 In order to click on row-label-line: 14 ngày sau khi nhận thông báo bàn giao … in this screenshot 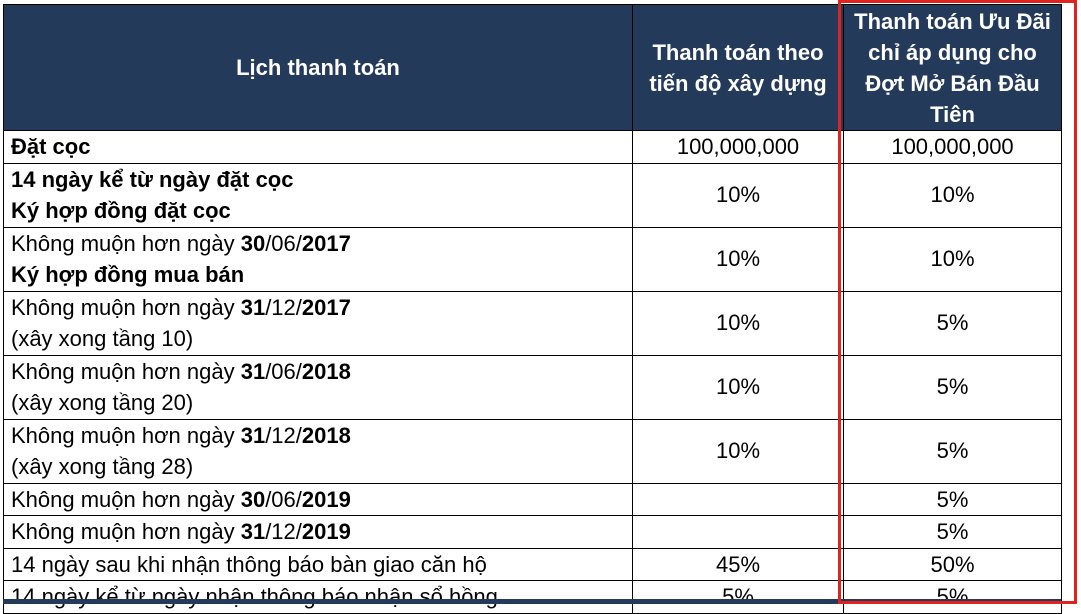, I will do `click(249, 564)`.